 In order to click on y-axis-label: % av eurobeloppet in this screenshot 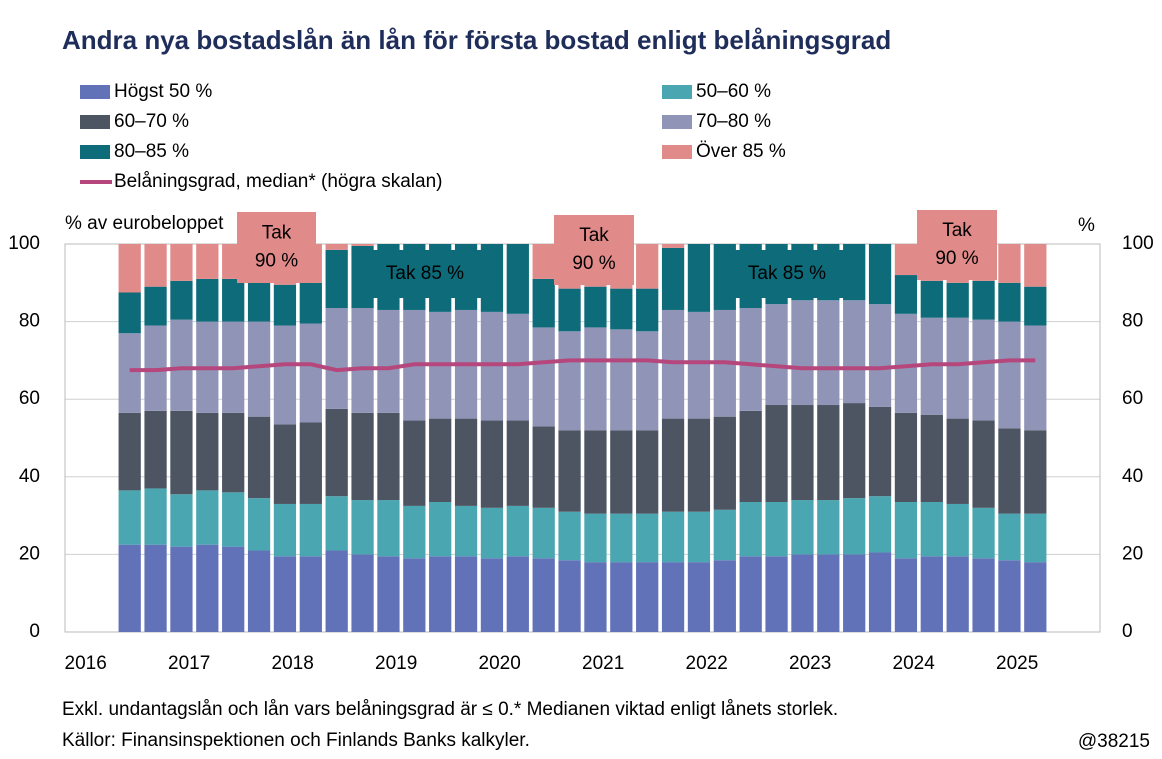, I will do `click(144, 223)`.